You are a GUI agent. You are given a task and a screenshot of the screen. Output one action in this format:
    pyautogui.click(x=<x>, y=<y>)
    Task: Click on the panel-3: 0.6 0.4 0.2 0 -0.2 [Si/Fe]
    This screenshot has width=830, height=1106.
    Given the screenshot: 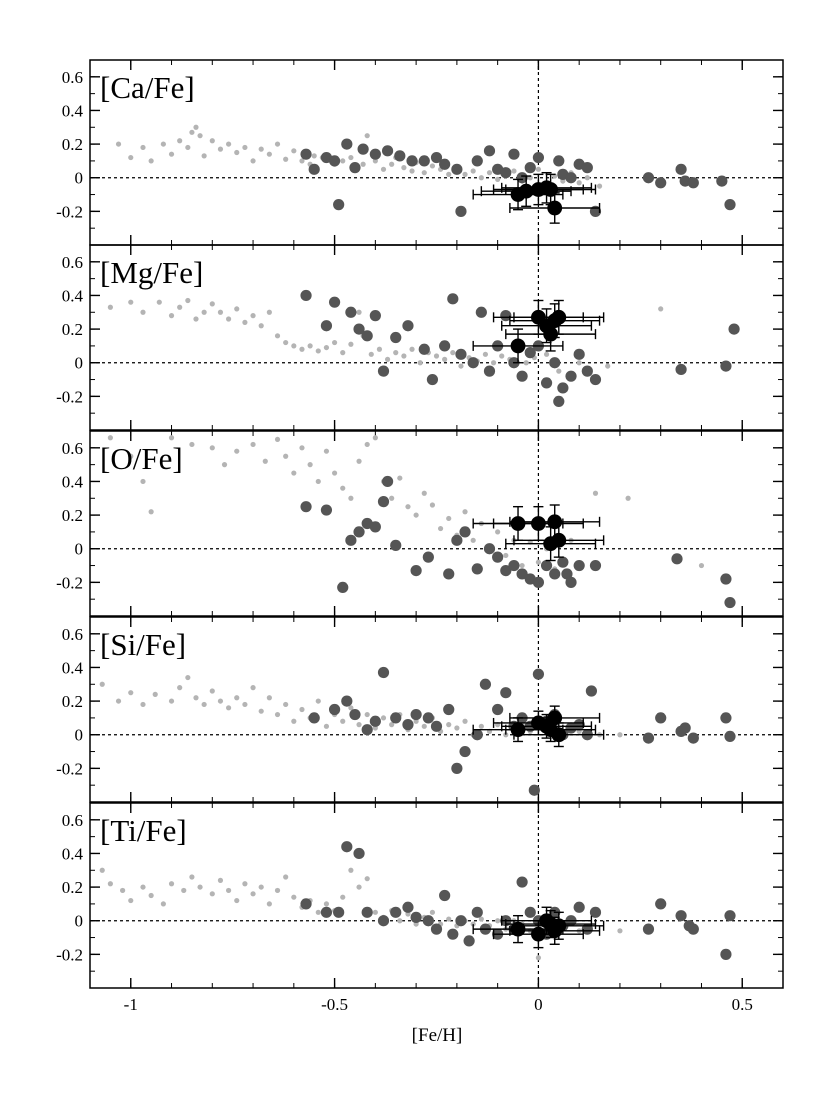 What is the action you would take?
    pyautogui.click(x=420, y=709)
    